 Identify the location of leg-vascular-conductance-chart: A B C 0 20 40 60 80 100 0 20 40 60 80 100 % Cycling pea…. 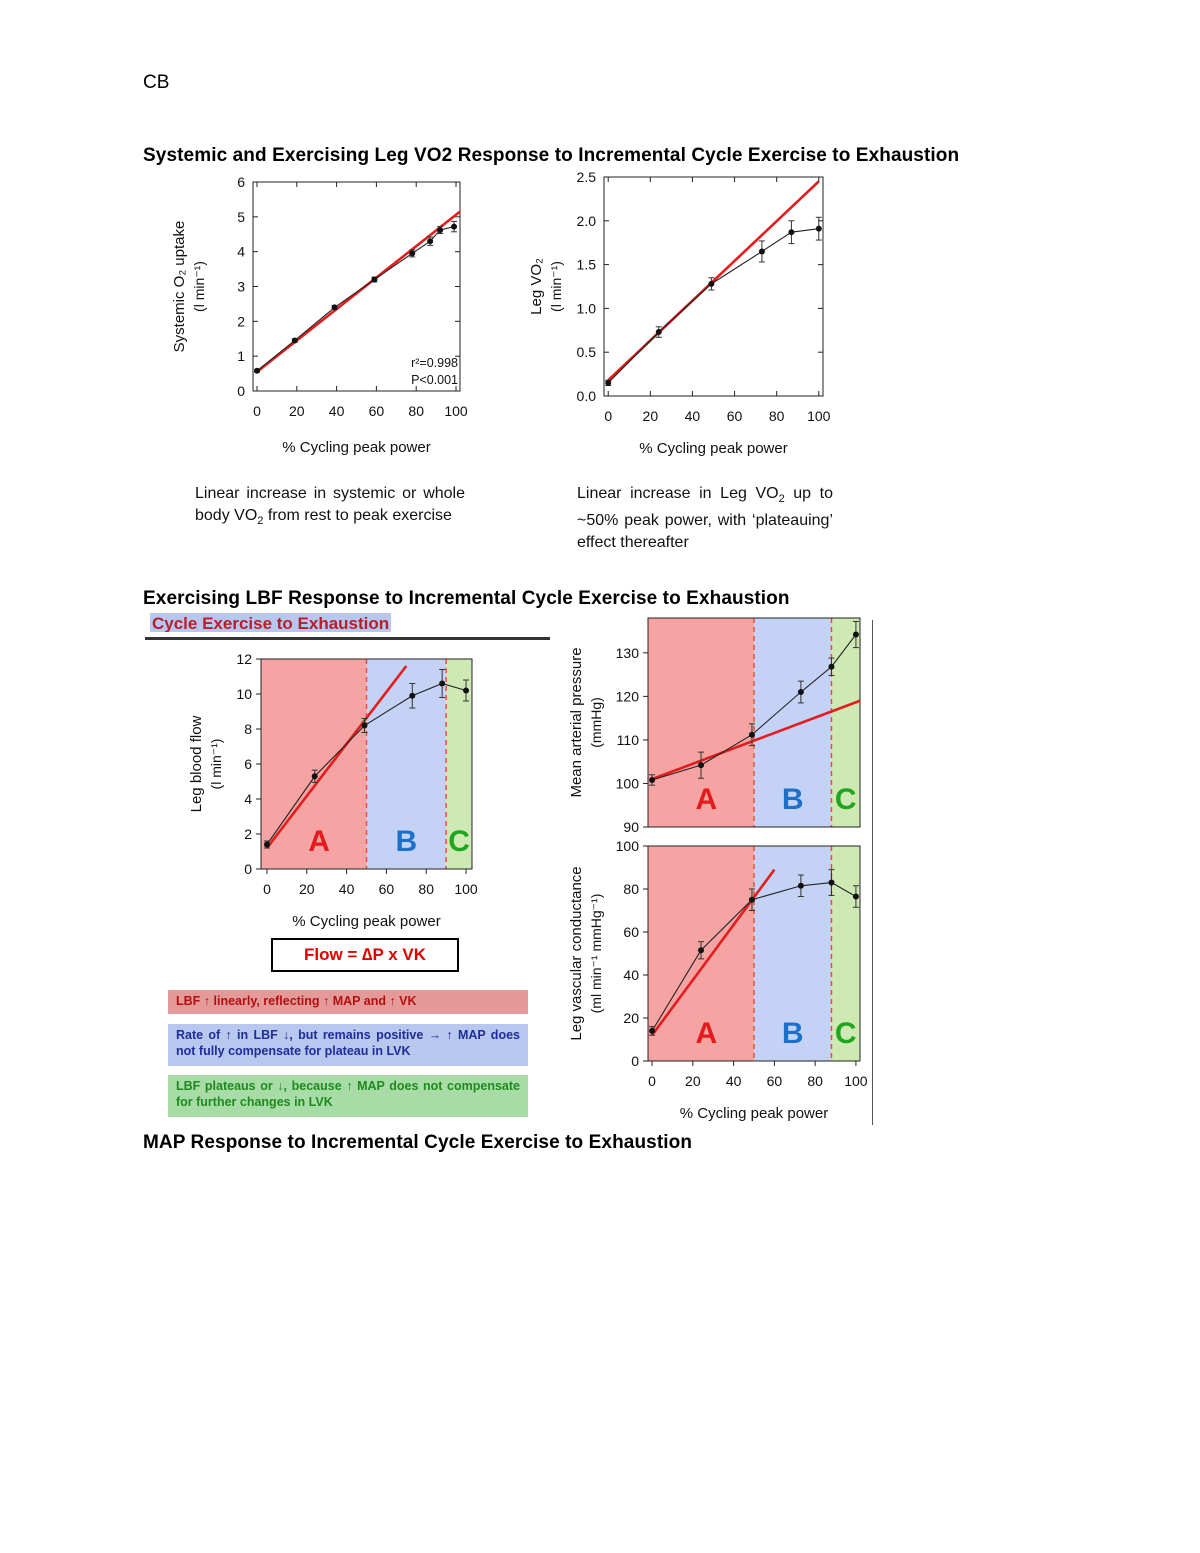
(718, 981).